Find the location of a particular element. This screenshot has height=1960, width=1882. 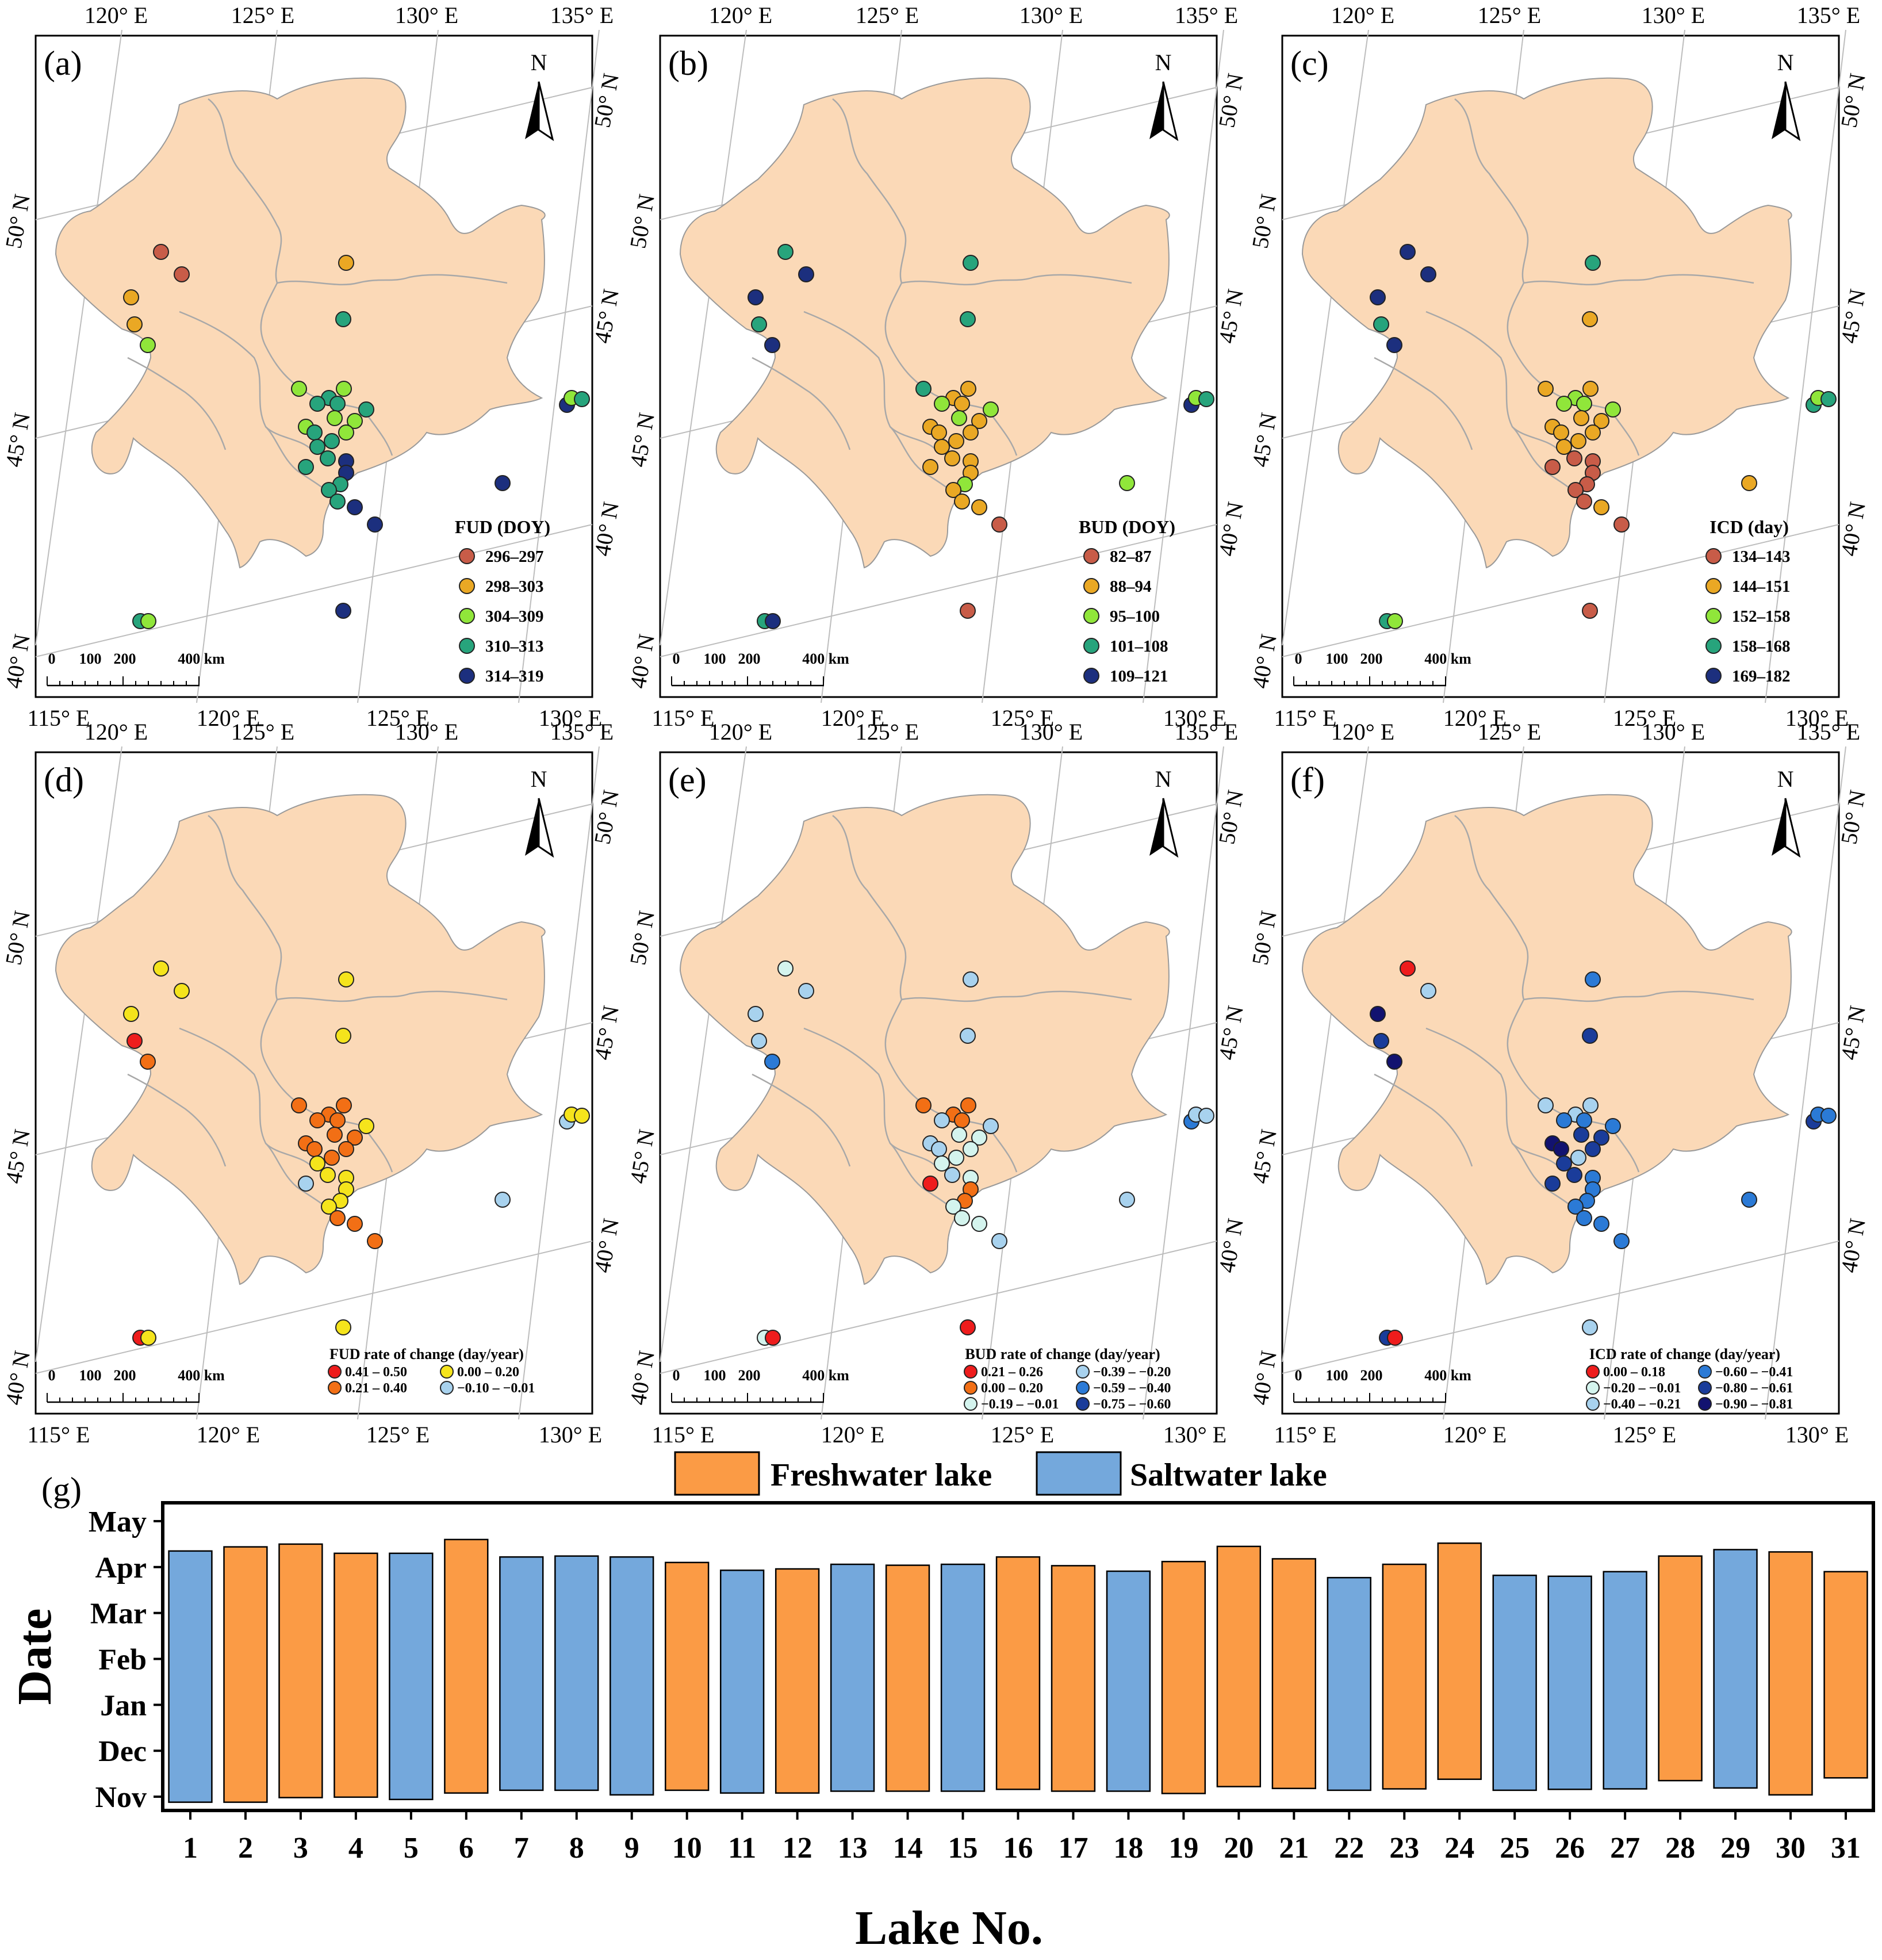

legend-label: −0.40 – −0.21 is located at coordinates (1642, 1404).